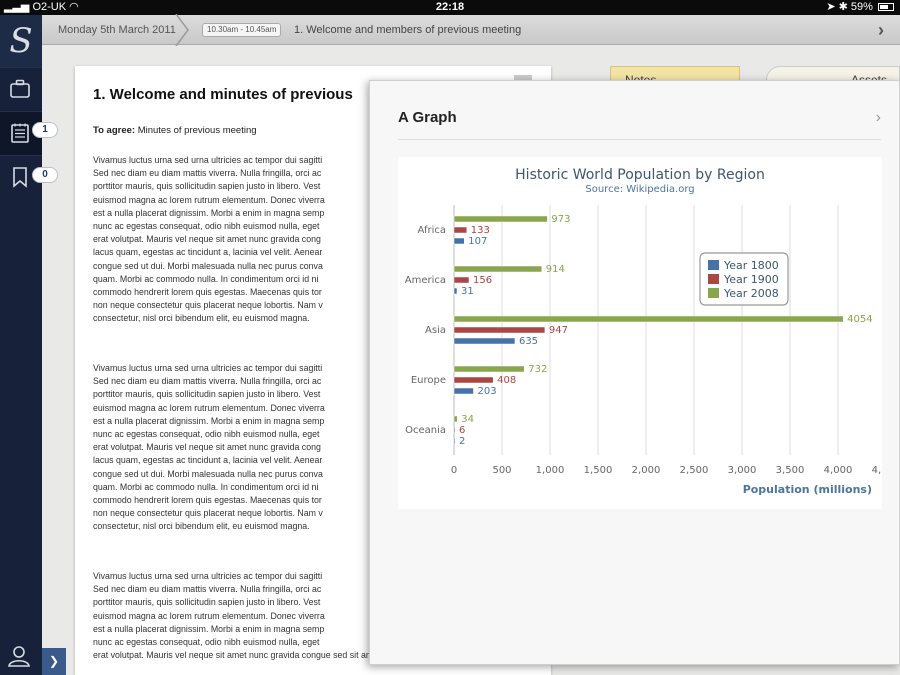 This screenshot has width=900, height=675. Describe the element at coordinates (480, 230) in the screenshot. I see `data-label: 133` at that location.